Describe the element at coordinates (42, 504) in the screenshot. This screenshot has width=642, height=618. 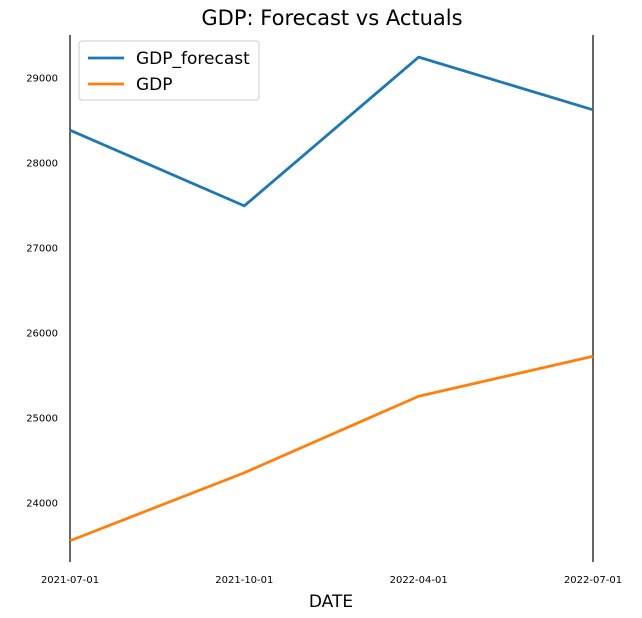
I see `y-tick-label: 24000` at that location.